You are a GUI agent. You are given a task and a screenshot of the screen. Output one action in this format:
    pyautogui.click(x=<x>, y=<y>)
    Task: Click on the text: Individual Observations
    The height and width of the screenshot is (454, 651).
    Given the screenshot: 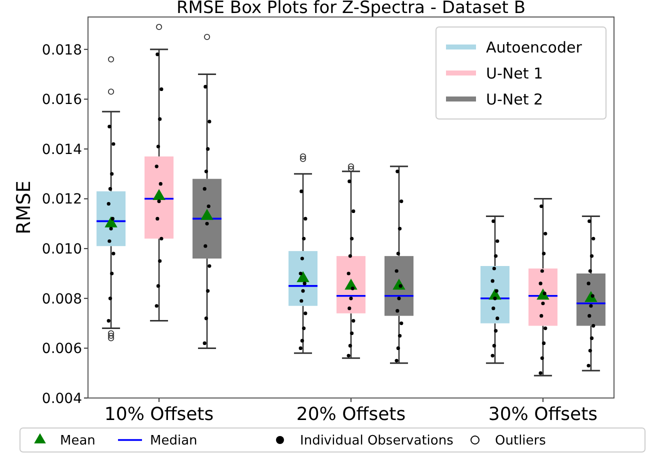 What is the action you would take?
    pyautogui.click(x=377, y=441)
    